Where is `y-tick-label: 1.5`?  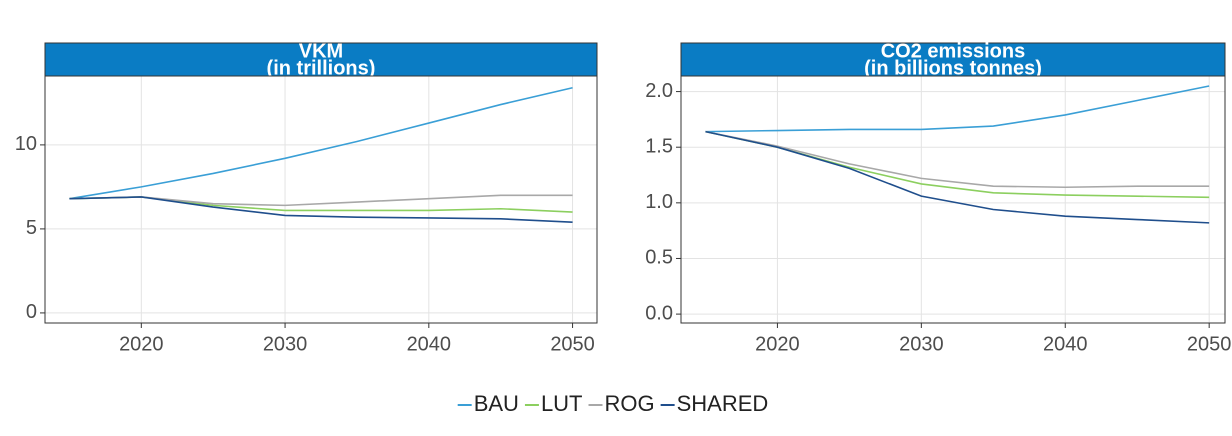
y-tick-label: 1.5 is located at coordinates (659, 146).